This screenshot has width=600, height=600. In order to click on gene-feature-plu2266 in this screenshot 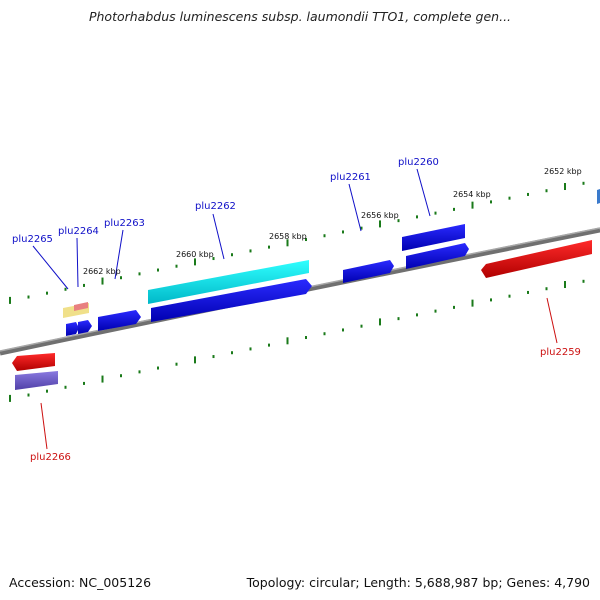, I will do `click(33, 362)`.